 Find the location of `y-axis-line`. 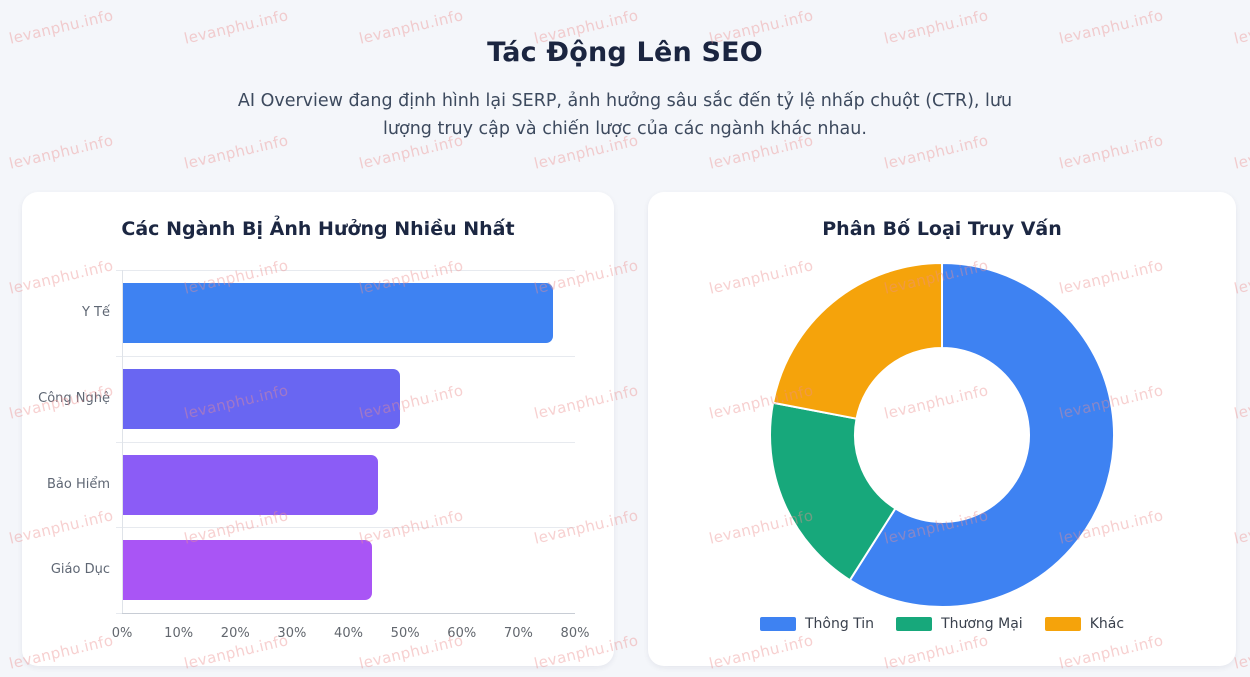

y-axis-line is located at coordinates (122, 441).